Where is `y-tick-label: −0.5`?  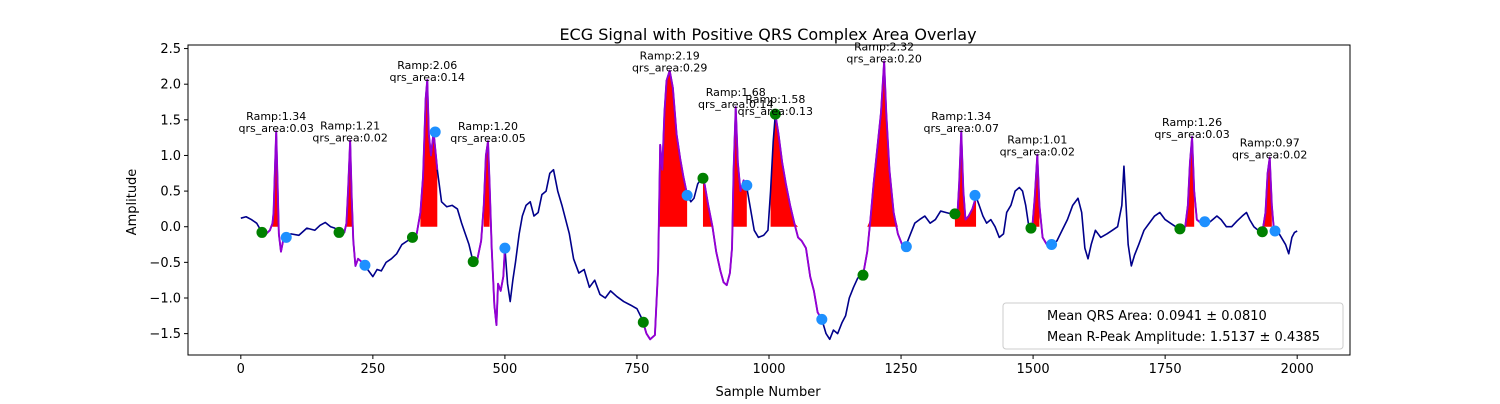
y-tick-label: −0.5 is located at coordinates (165, 263).